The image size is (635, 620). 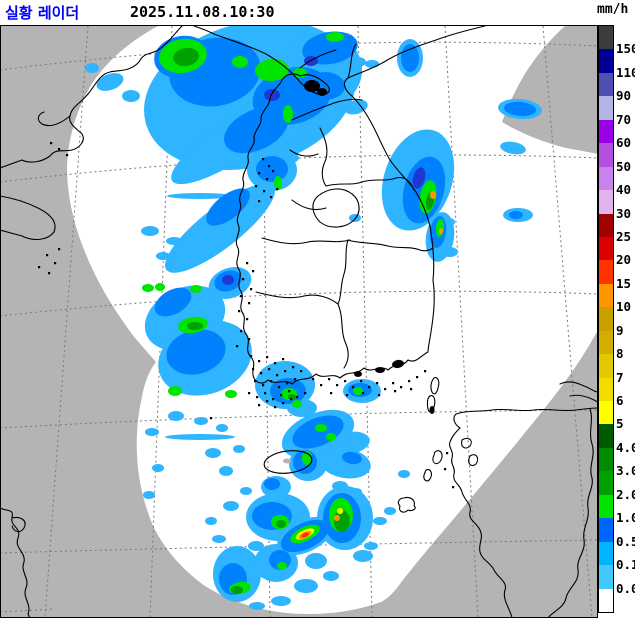 I want to click on legend-value-label: 50, so click(x=624, y=166).